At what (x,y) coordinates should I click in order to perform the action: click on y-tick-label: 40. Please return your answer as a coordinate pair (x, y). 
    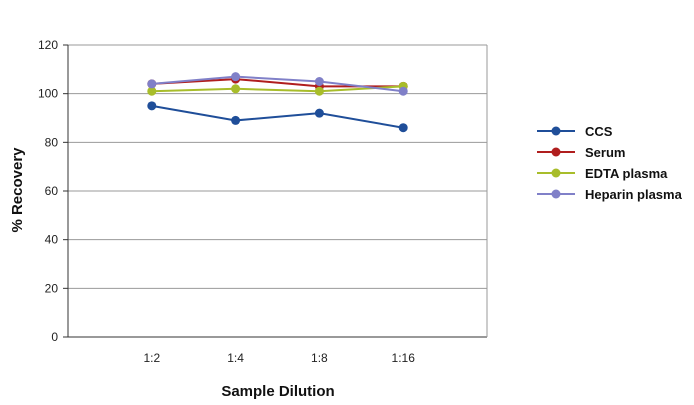
    Looking at the image, I should click on (52, 240).